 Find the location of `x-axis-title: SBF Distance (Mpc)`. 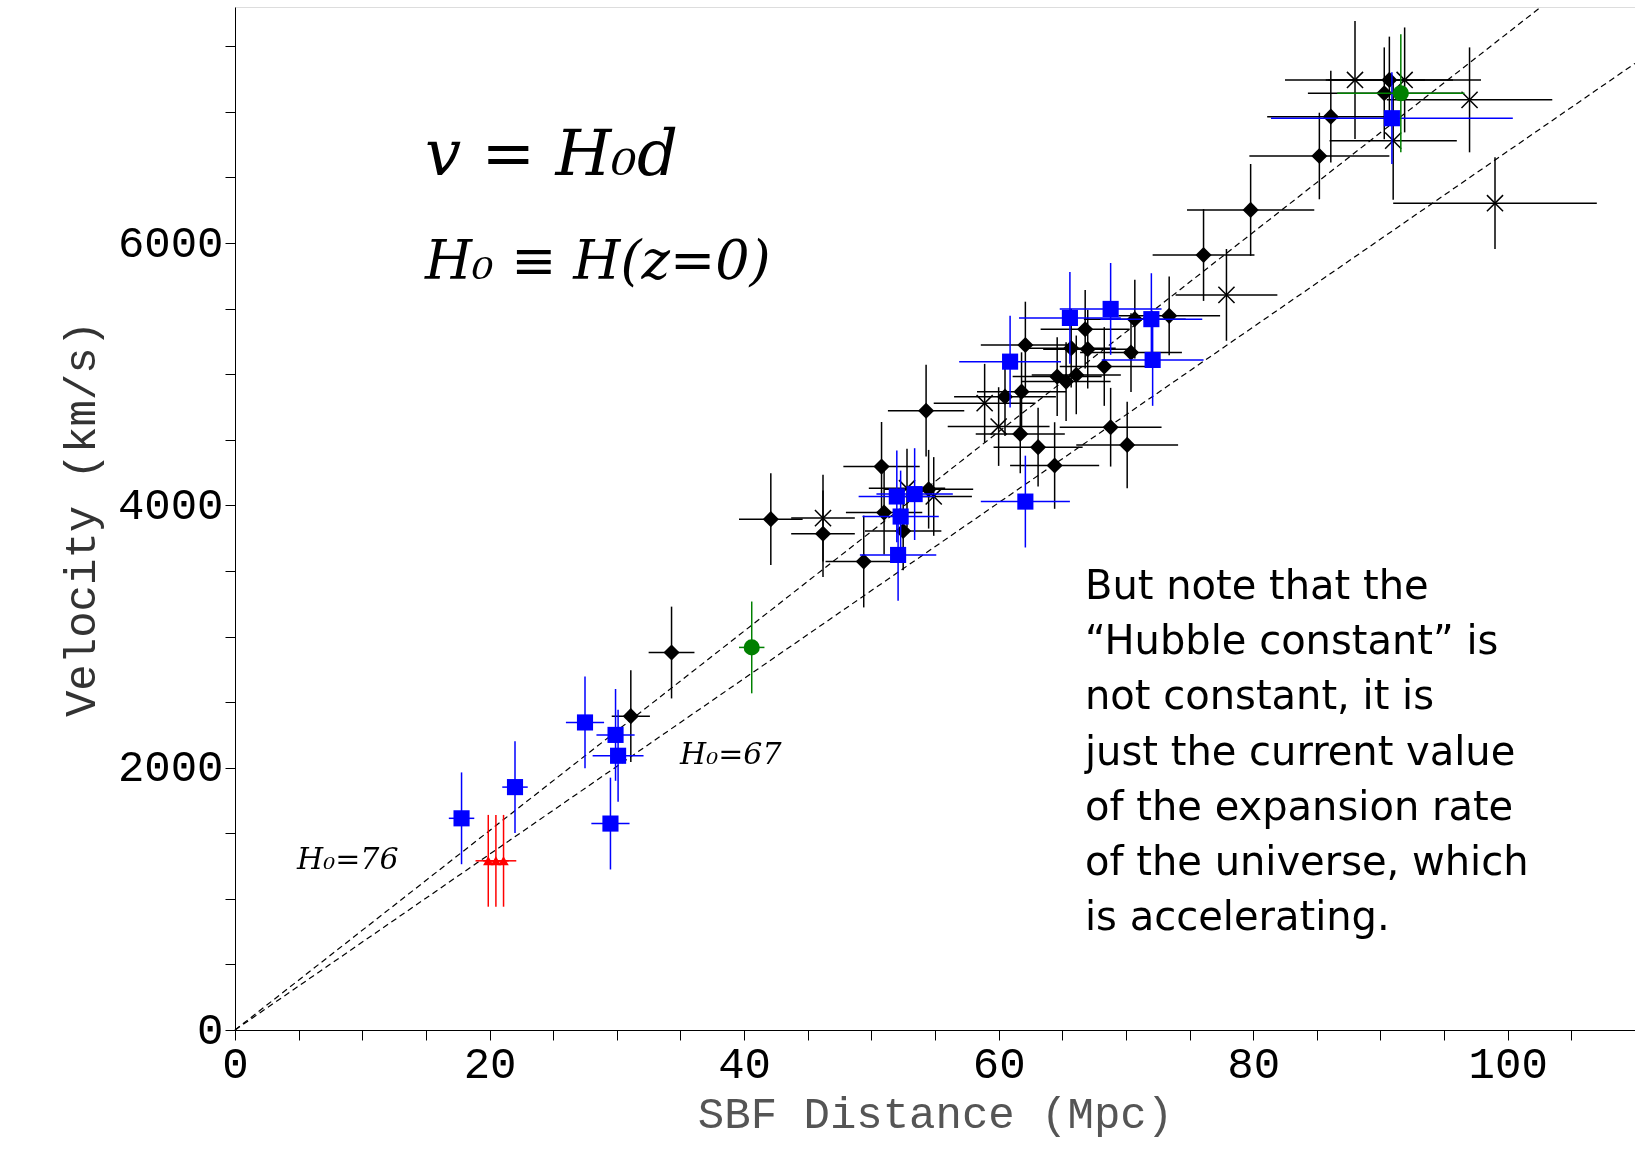

x-axis-title: SBF Distance (Mpc) is located at coordinates (935, 1115).